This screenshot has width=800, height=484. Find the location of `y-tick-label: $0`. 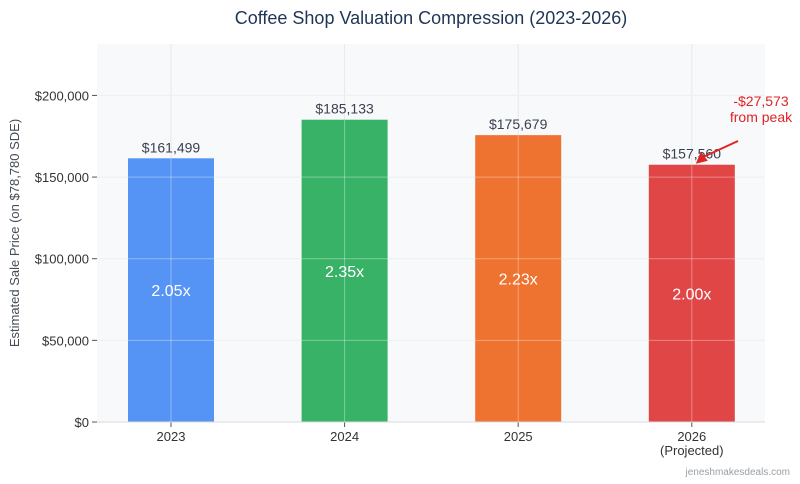

y-tick-label: $0 is located at coordinates (82, 422).